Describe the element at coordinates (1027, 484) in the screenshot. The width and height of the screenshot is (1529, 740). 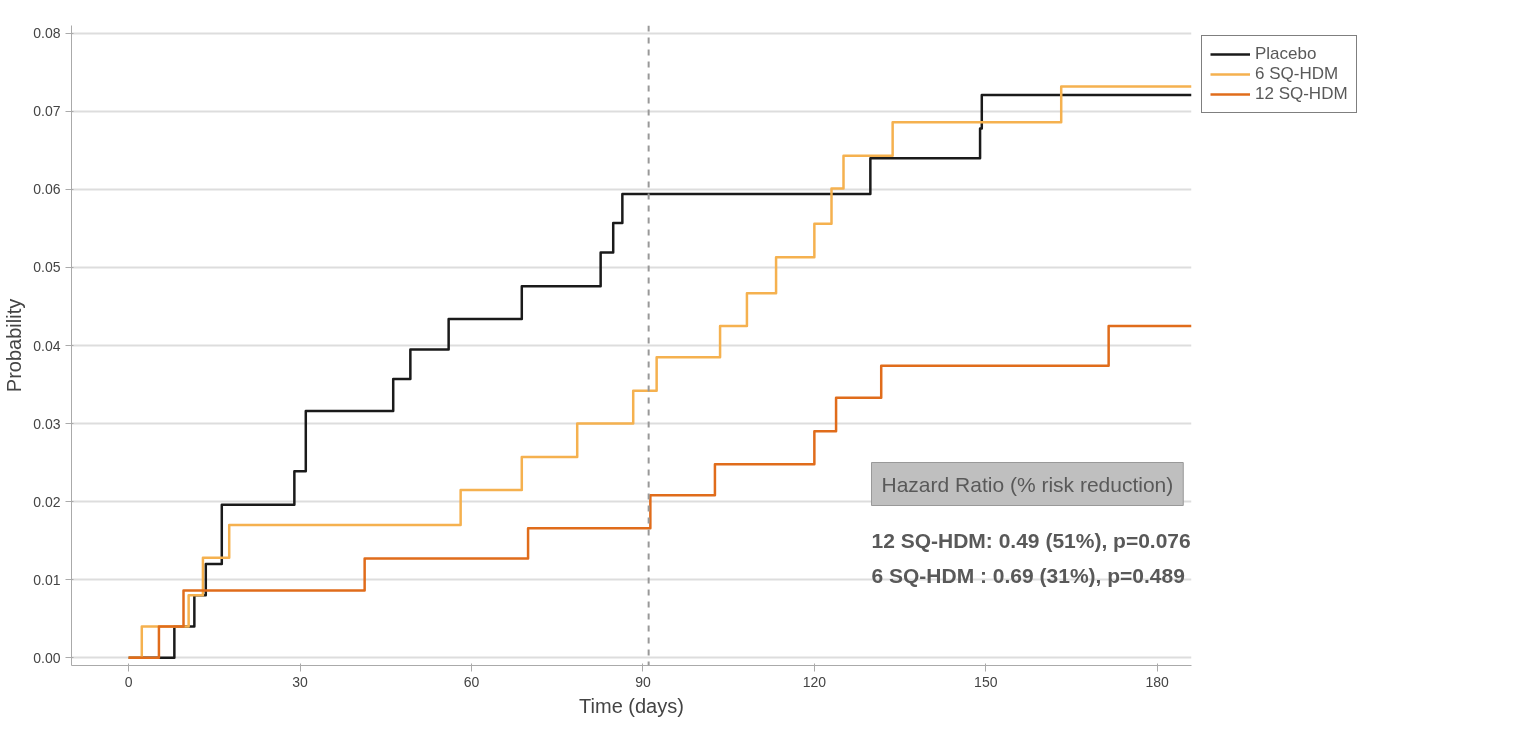
I see `annotation: Hazard Ratio (% risk reduction)` at that location.